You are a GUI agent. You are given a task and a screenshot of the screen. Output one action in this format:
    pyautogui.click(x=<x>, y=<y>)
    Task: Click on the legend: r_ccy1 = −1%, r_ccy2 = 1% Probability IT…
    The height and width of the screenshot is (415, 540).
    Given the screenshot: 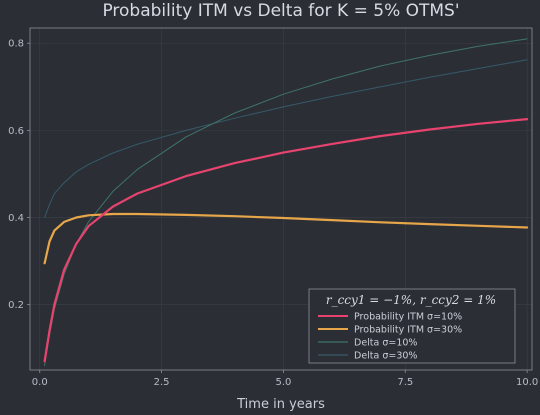 What is the action you would take?
    pyautogui.click(x=412, y=326)
    